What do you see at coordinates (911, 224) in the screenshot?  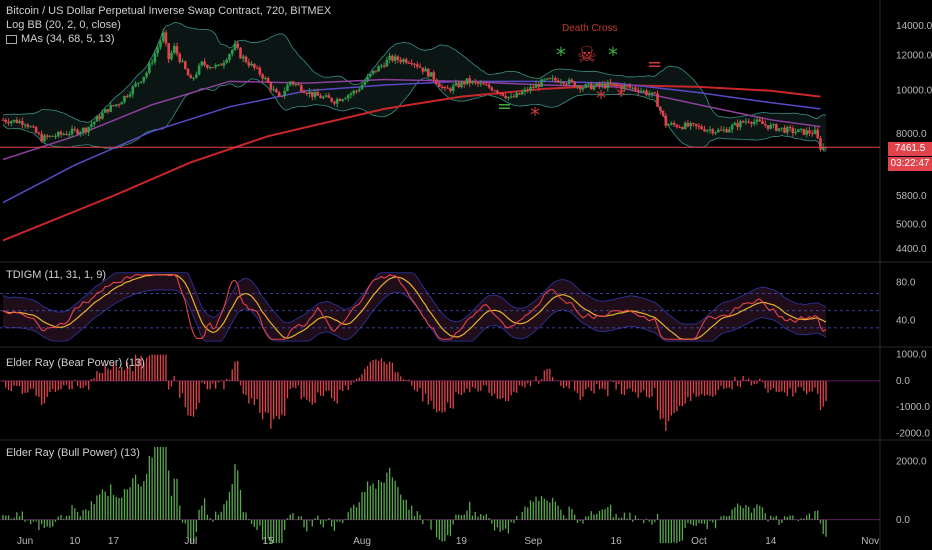 I see `price-tick-label: 5000.0` at bounding box center [911, 224].